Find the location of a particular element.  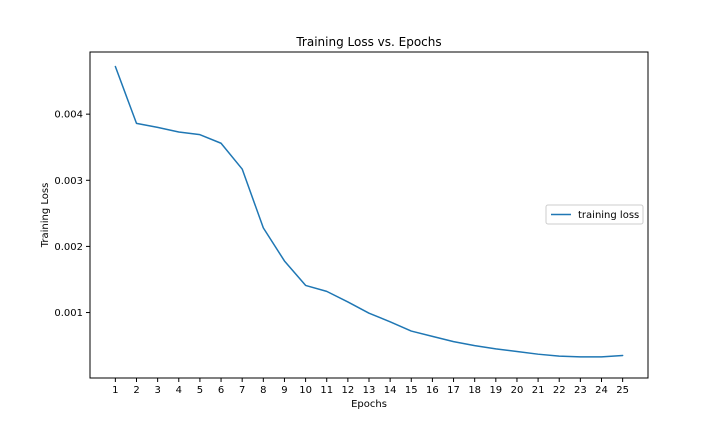

x-tick-label-1: 1 is located at coordinates (115, 390).